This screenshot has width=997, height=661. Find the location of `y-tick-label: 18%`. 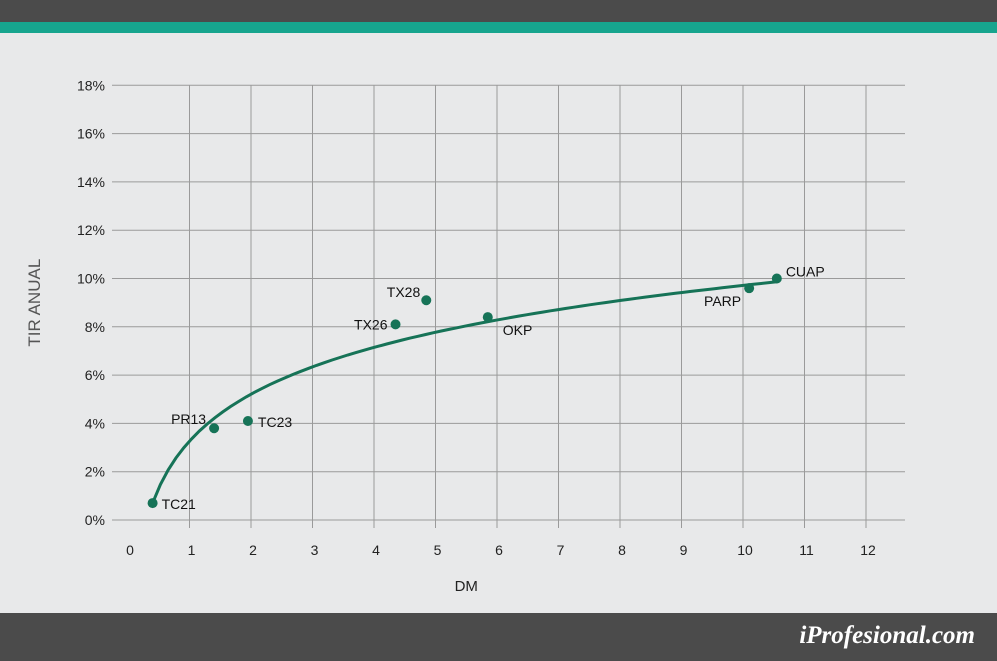

y-tick-label: 18% is located at coordinates (91, 85).